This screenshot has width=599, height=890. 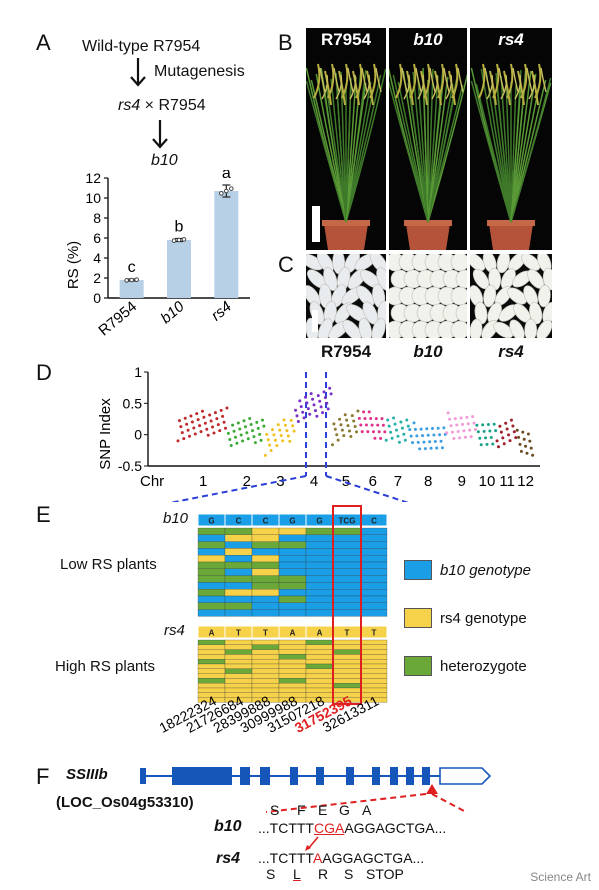 I want to click on grain-caption-b10: b10, so click(x=428, y=351).